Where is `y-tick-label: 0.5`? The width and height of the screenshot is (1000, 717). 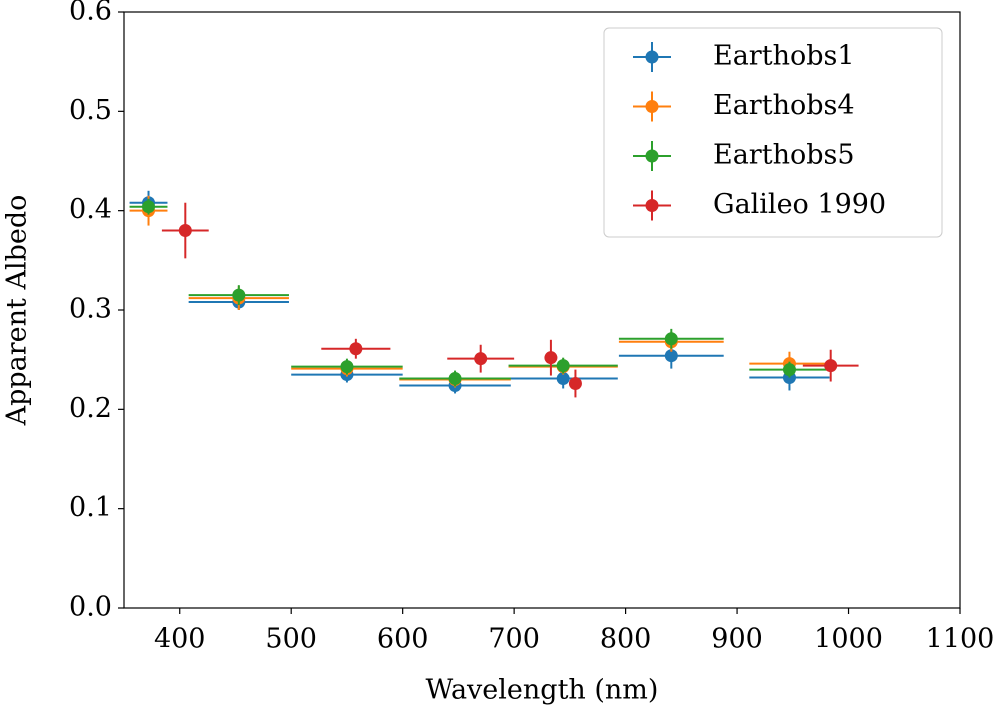
y-tick-label: 0.5 is located at coordinates (90, 110).